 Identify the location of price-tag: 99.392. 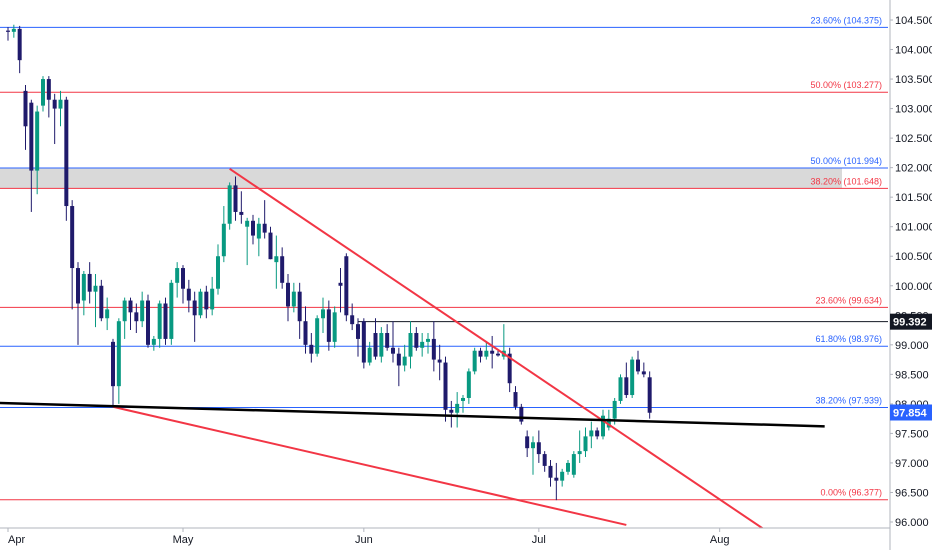
(911, 321).